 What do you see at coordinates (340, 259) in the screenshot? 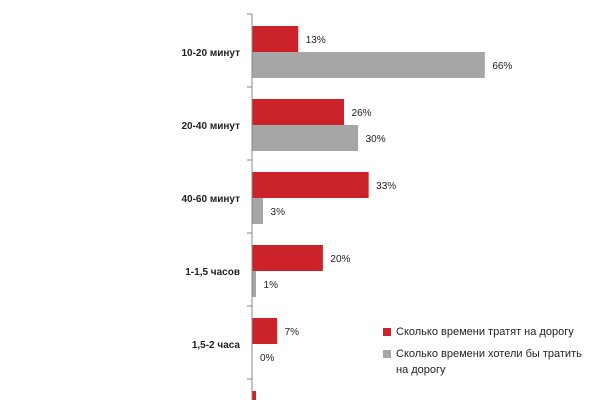
I see `data-label: 20%` at bounding box center [340, 259].